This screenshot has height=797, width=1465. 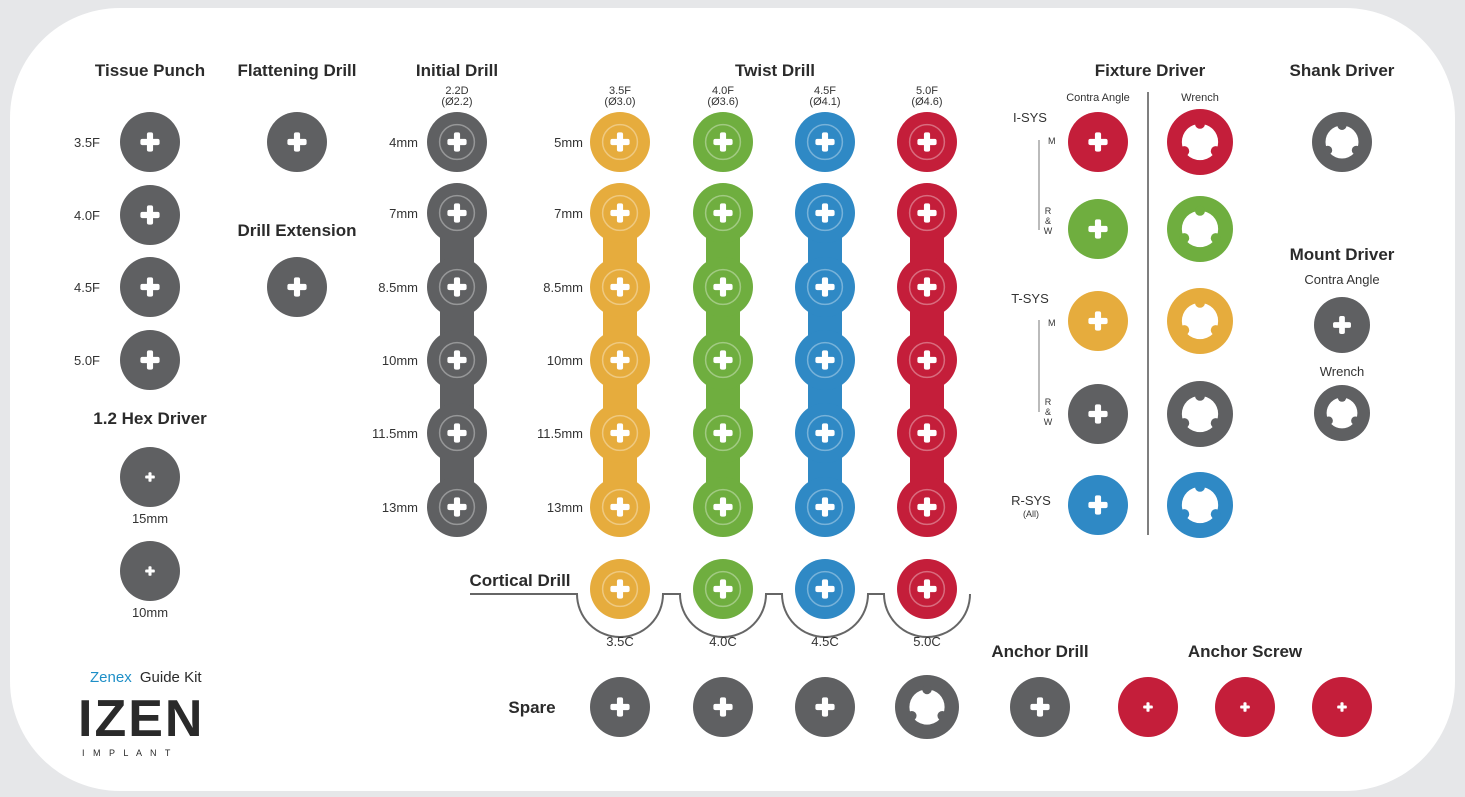 What do you see at coordinates (398, 287) in the screenshot?
I see `initial-drill-label: 8.5mm` at bounding box center [398, 287].